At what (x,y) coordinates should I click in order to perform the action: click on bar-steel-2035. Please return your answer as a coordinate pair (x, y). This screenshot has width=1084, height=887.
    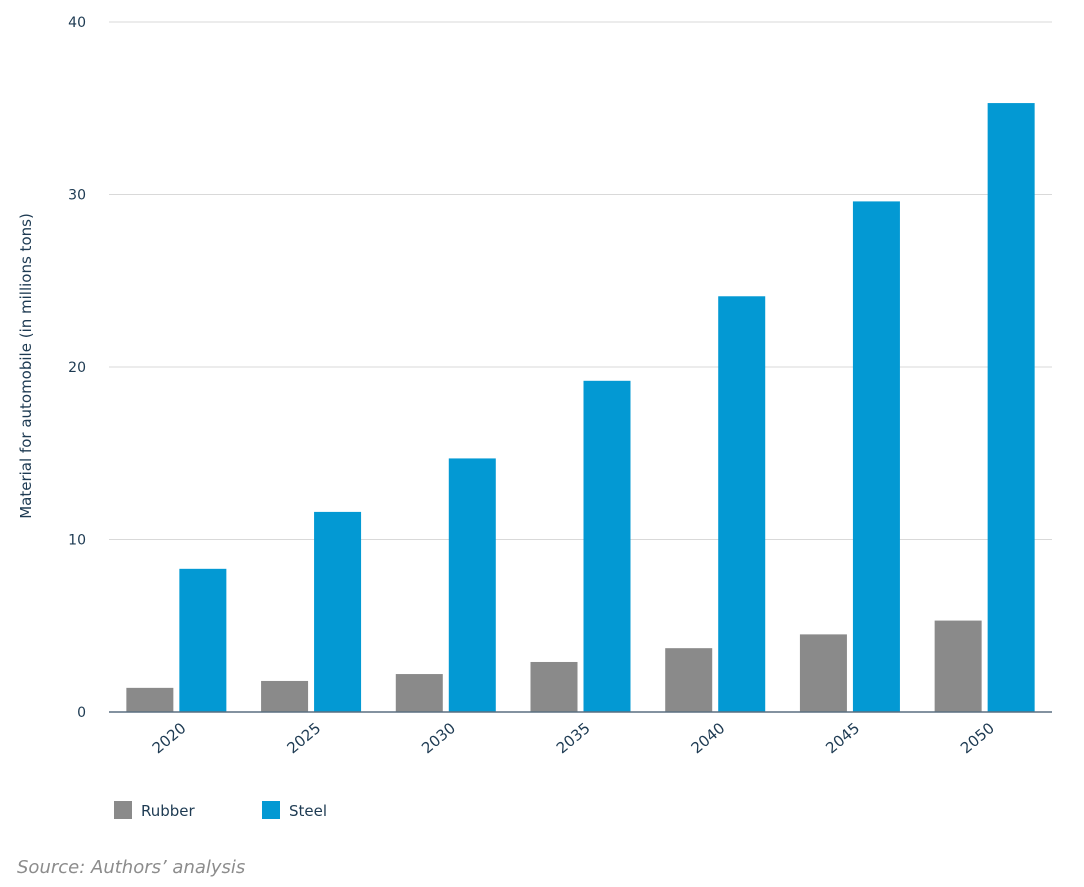
    Looking at the image, I should click on (607, 546).